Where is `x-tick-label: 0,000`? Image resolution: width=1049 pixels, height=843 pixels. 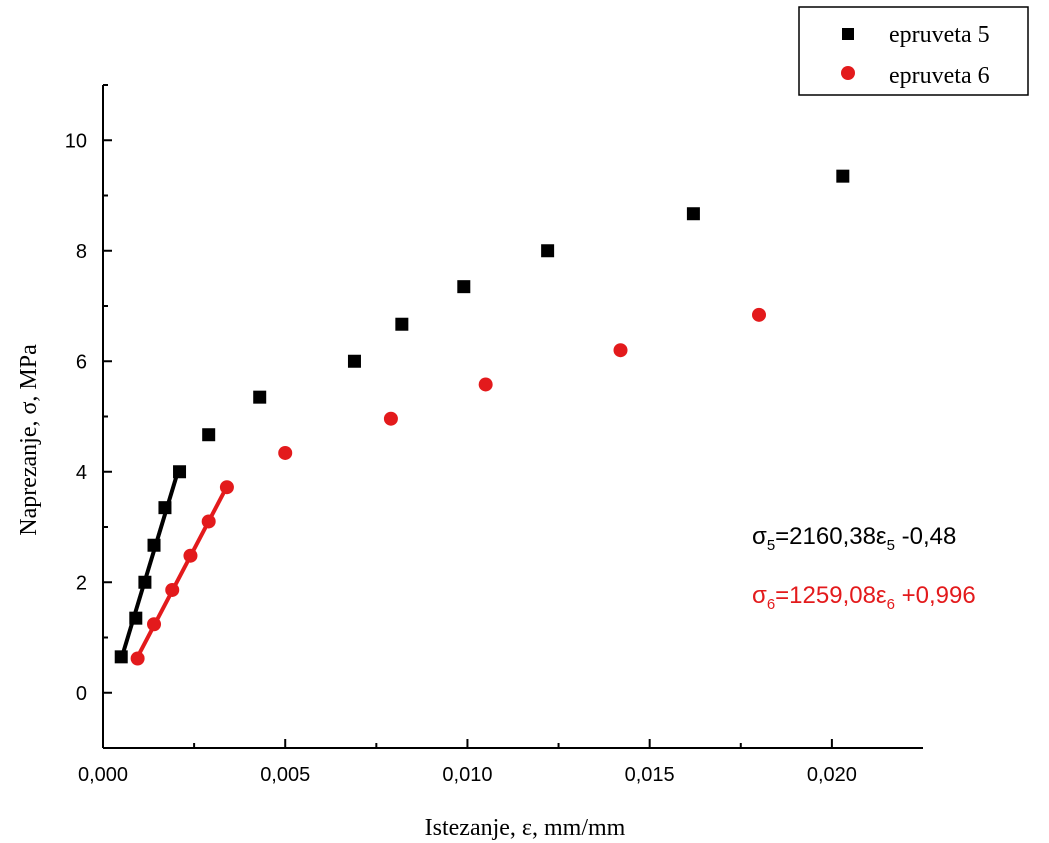
x-tick-label: 0,000 is located at coordinates (103, 775).